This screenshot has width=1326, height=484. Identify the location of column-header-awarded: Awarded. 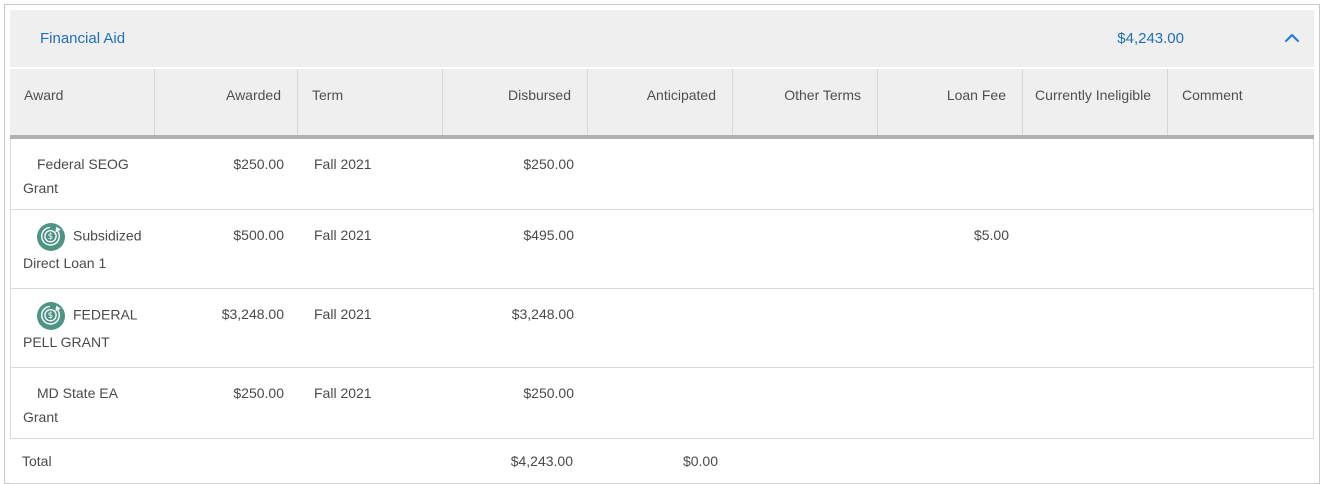
(226, 102).